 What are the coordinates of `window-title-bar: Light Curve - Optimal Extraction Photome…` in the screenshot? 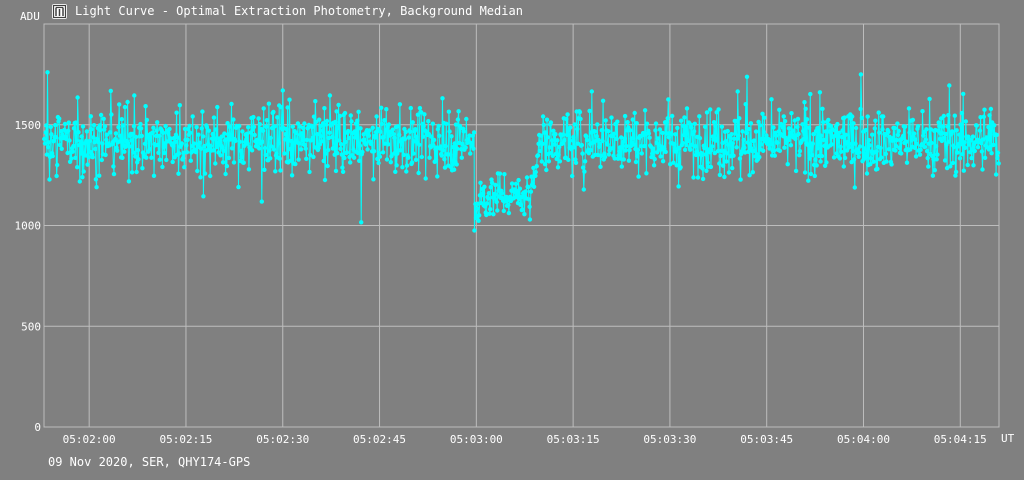 It's located at (287, 11).